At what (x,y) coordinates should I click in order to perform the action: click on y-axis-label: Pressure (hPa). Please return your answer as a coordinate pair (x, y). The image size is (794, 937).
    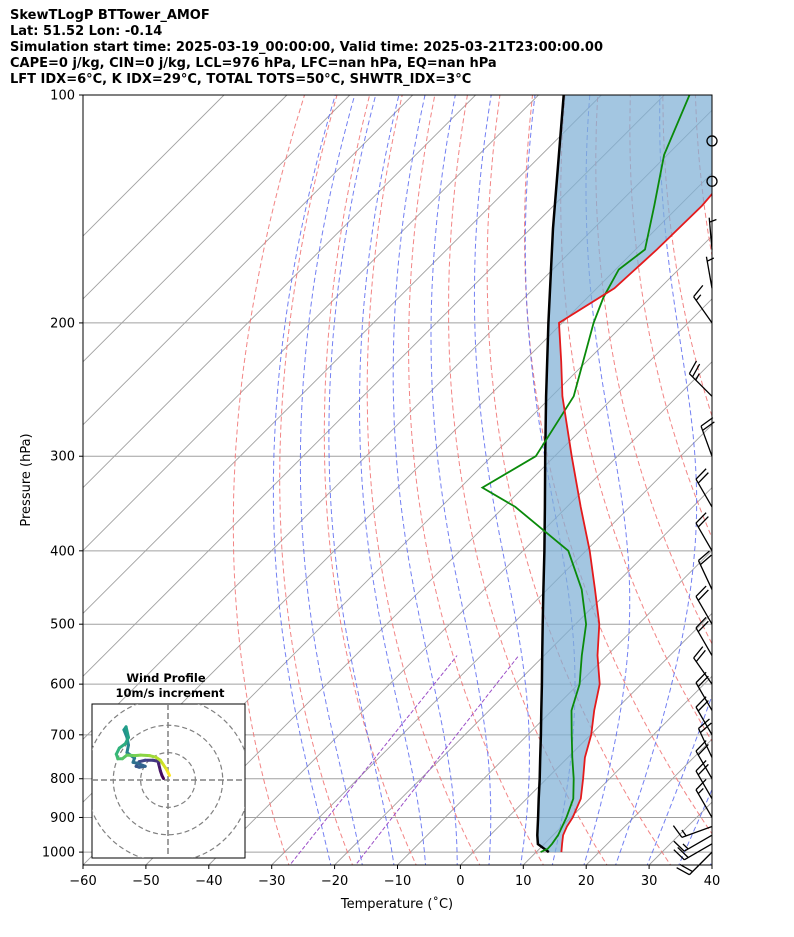
    Looking at the image, I should click on (26, 479).